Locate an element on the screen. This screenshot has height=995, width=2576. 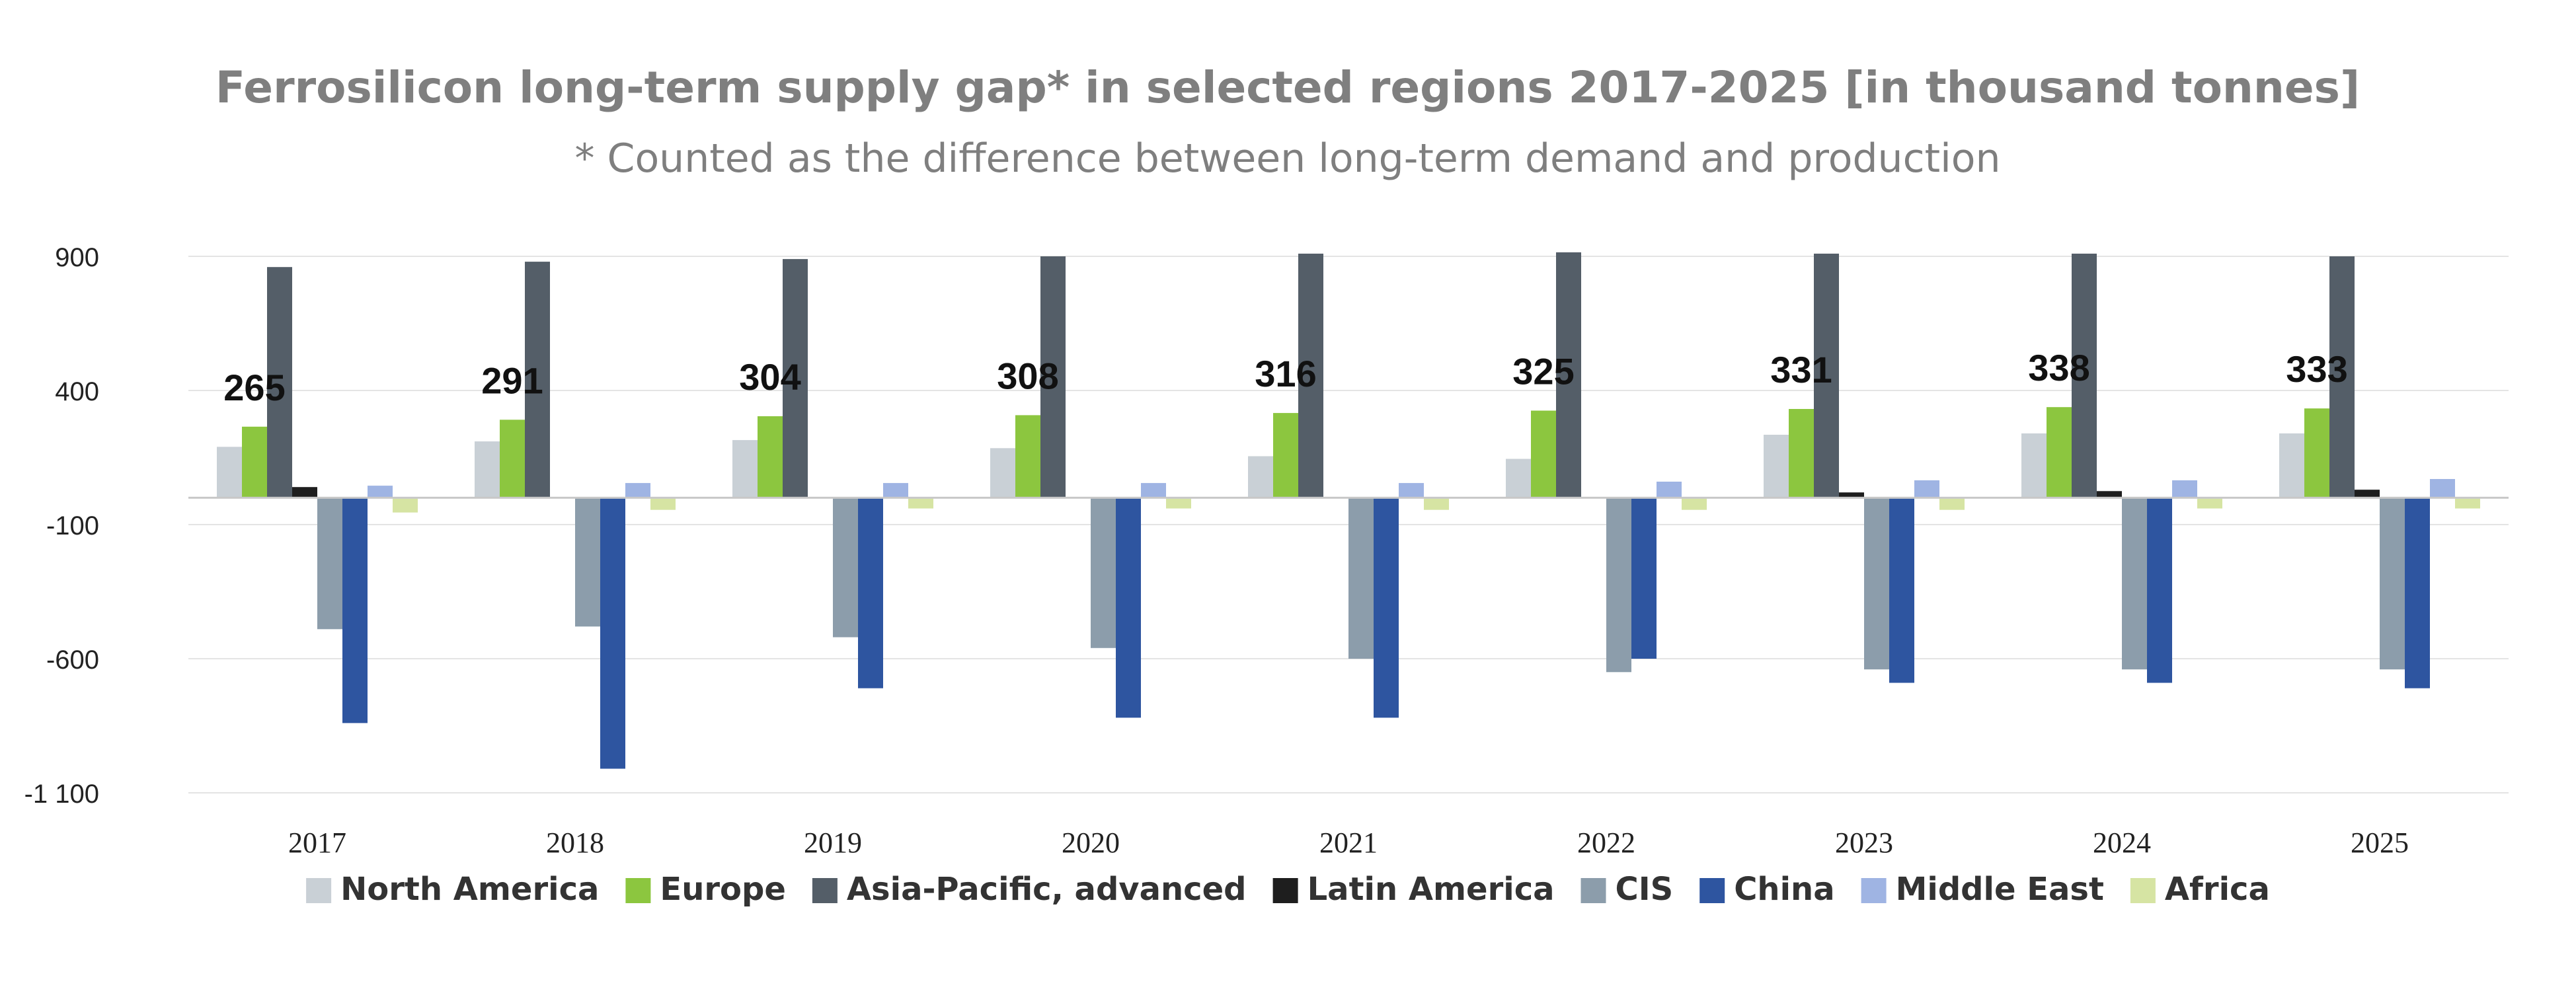
legend-item: Africa is located at coordinates (2200, 889).